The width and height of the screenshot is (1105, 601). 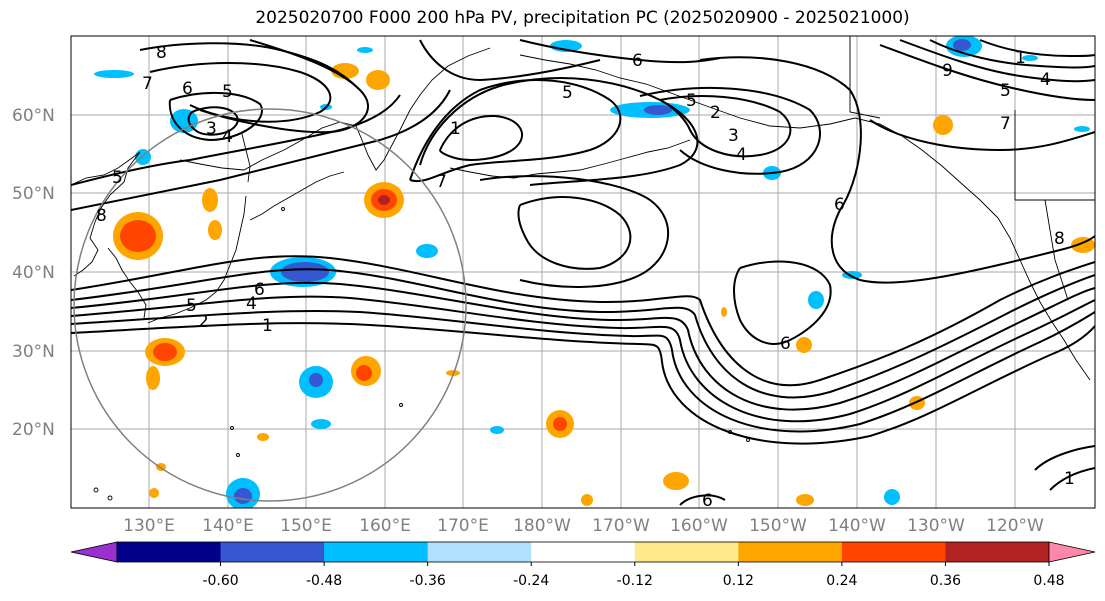 I want to click on coastline-alaska, so click(x=759, y=136).